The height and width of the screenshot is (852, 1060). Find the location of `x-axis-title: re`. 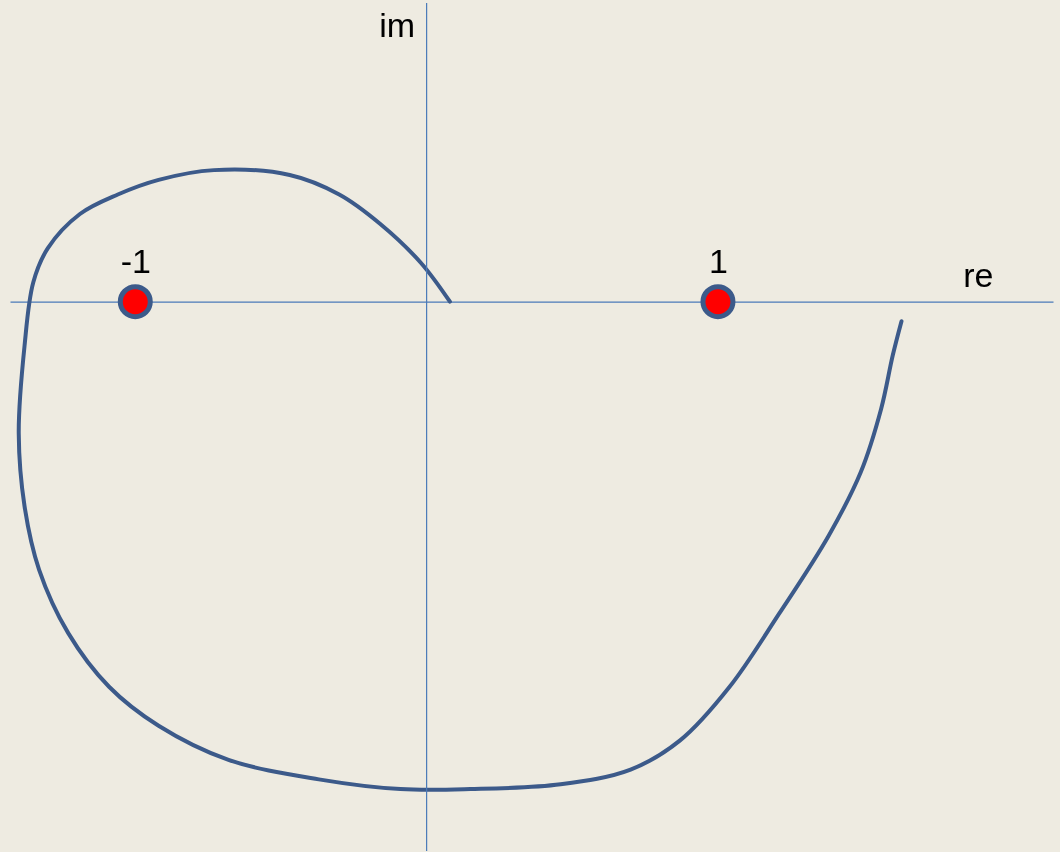

x-axis-title: re is located at coordinates (978, 275).